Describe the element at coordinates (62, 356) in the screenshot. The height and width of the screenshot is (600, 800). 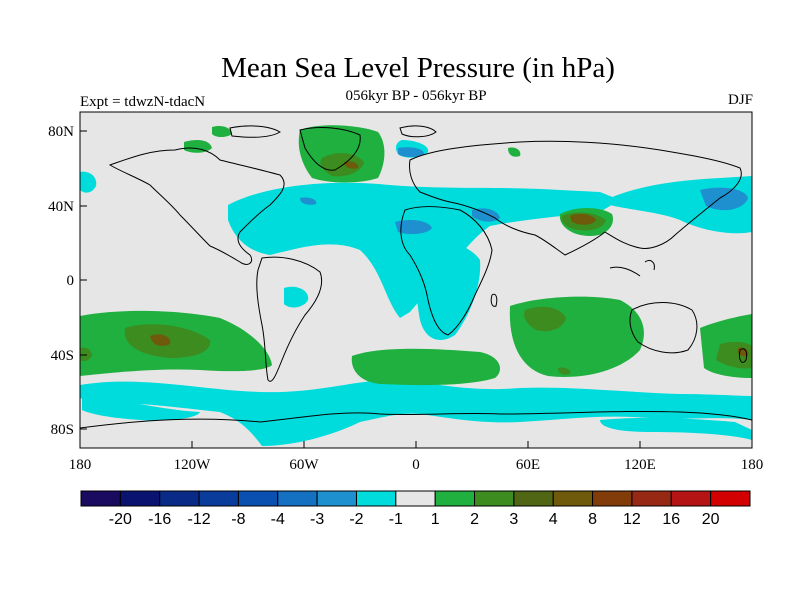
I see `lat-label: 40S` at that location.